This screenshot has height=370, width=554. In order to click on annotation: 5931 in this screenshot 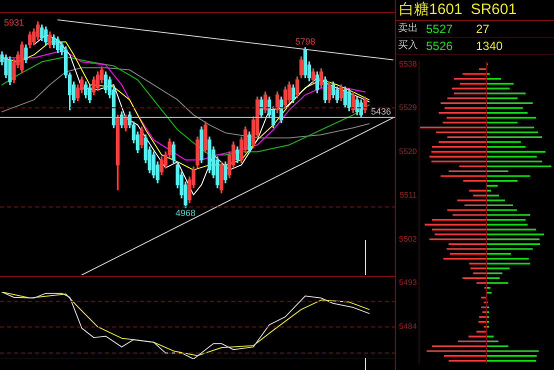, I will do `click(14, 22)`.